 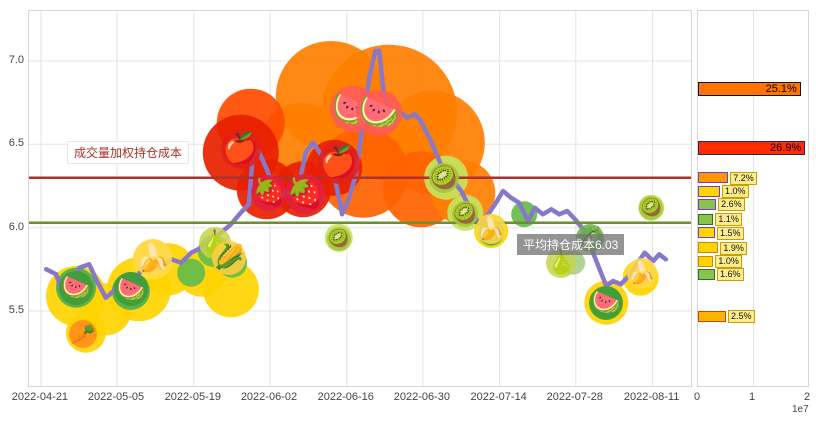 I want to click on bar-percentage-label: 1.5%, so click(x=730, y=233).